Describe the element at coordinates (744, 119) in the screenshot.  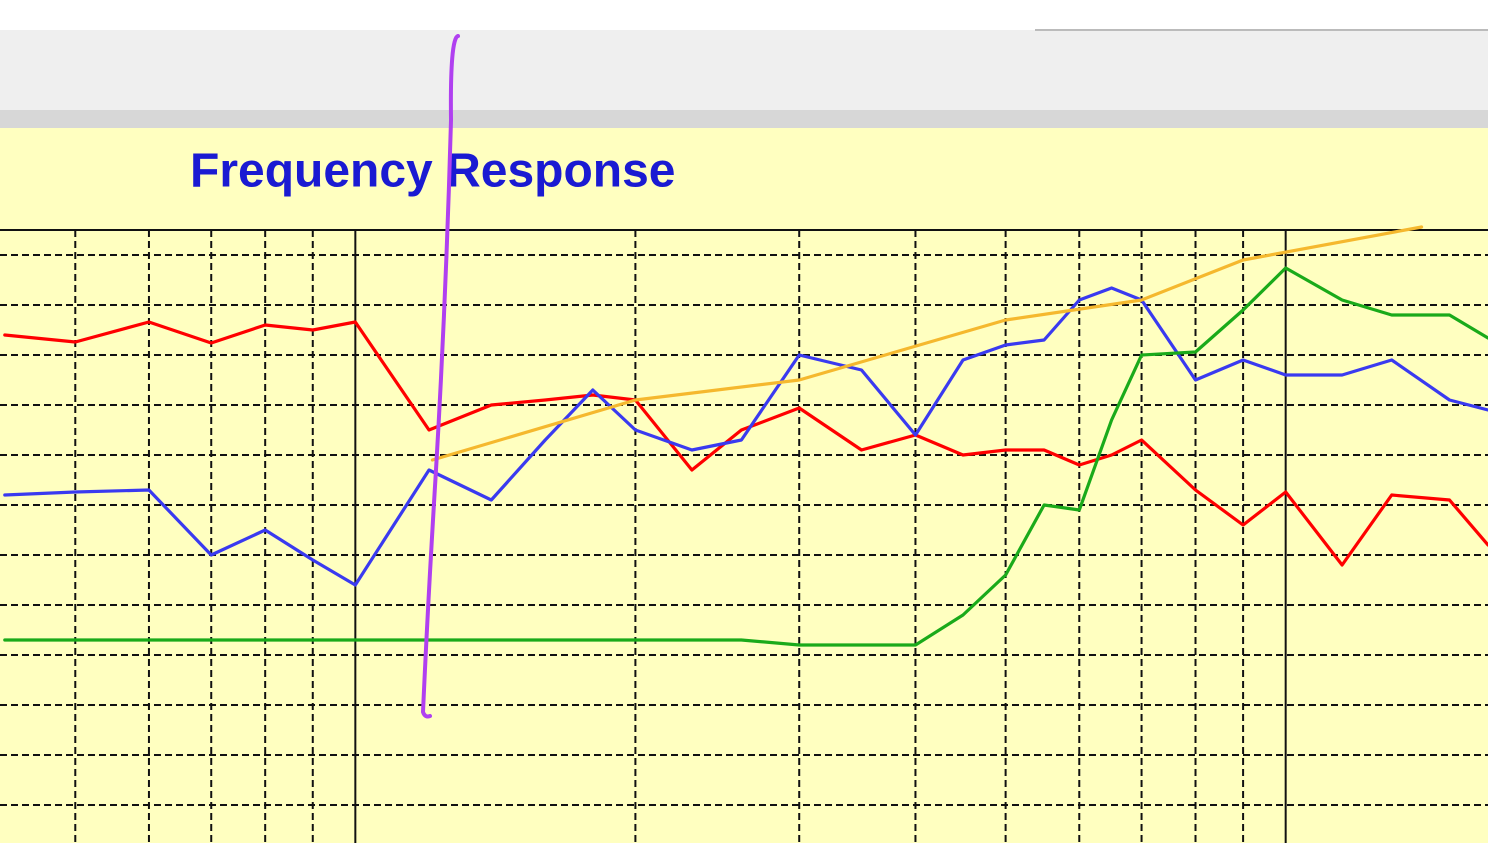
I see `toolbar-border` at that location.